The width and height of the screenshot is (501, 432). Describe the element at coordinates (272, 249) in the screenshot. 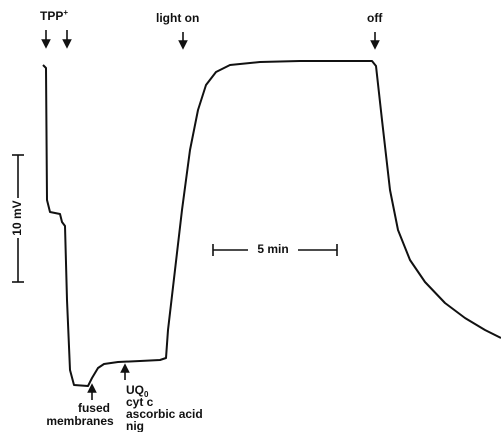

I see `time-scale-label: 5 min` at that location.